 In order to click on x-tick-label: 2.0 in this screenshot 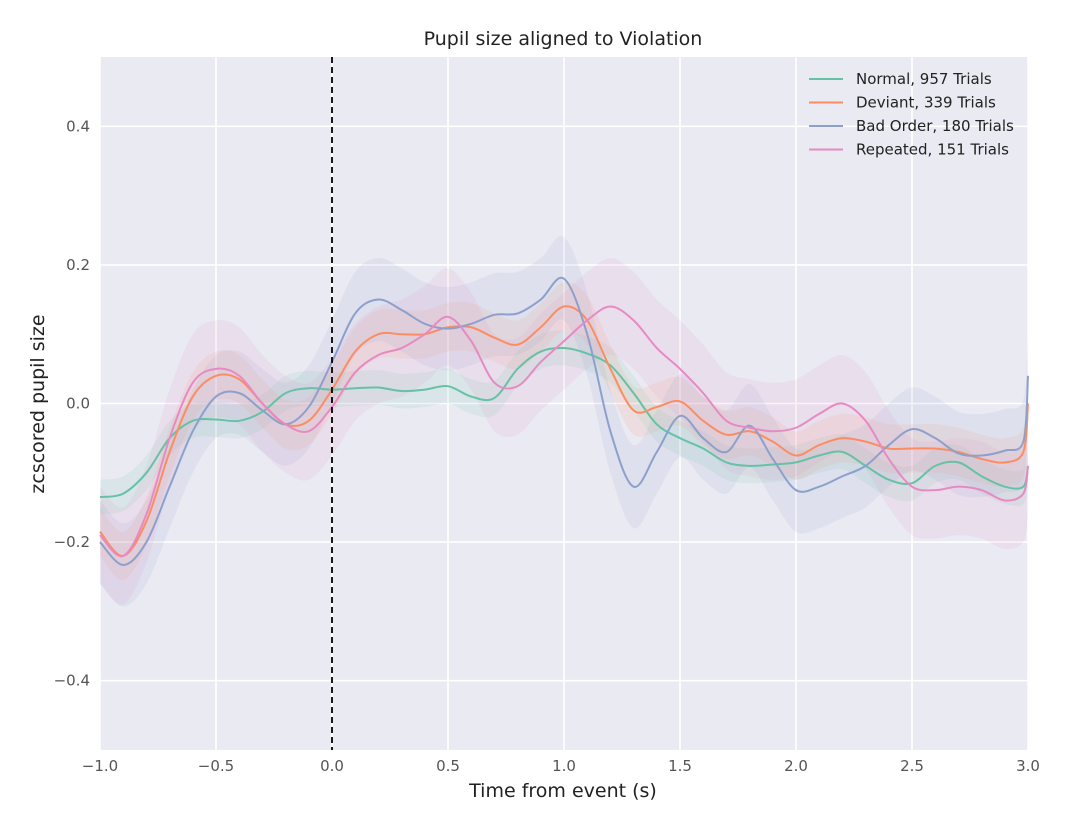, I will do `click(796, 766)`.